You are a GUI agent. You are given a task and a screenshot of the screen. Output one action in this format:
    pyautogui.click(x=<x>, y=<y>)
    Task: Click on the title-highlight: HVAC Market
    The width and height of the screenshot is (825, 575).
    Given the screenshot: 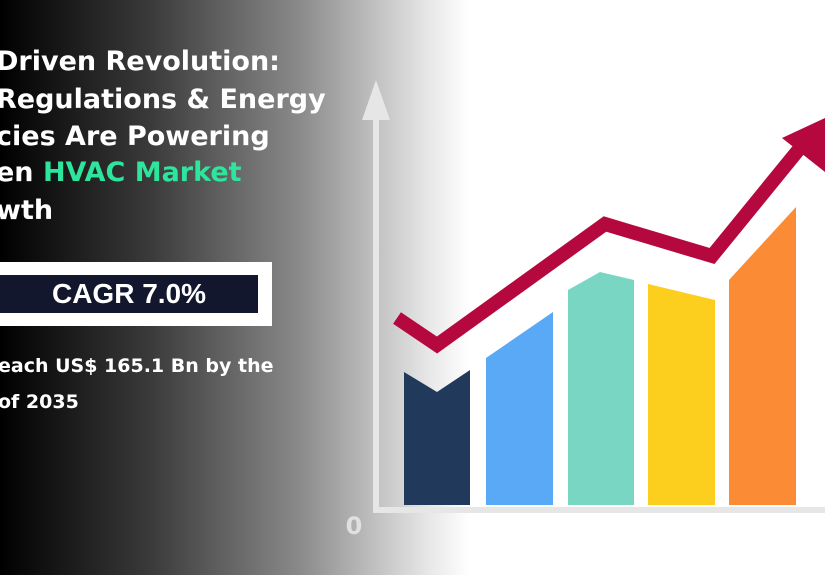 What is the action you would take?
    pyautogui.click(x=142, y=172)
    